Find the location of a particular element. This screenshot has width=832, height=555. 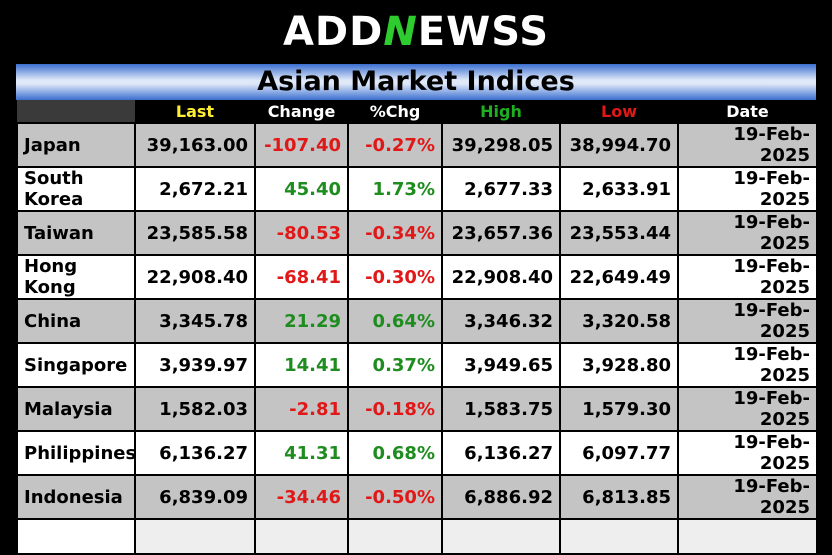

country-name: Hong Kong is located at coordinates (76, 277).